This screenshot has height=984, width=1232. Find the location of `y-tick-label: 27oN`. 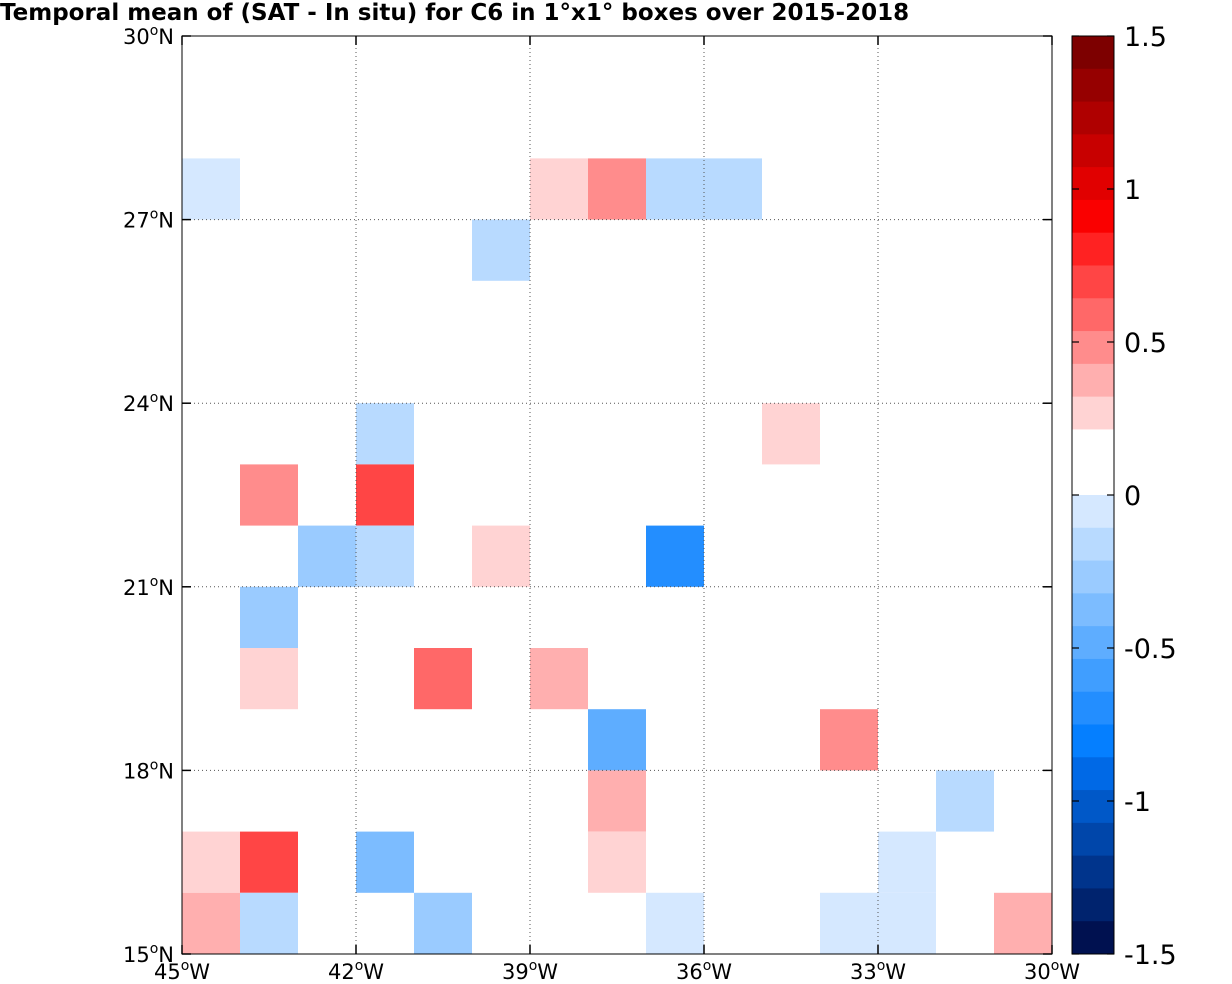

y-tick-label: 27oN is located at coordinates (148, 220).